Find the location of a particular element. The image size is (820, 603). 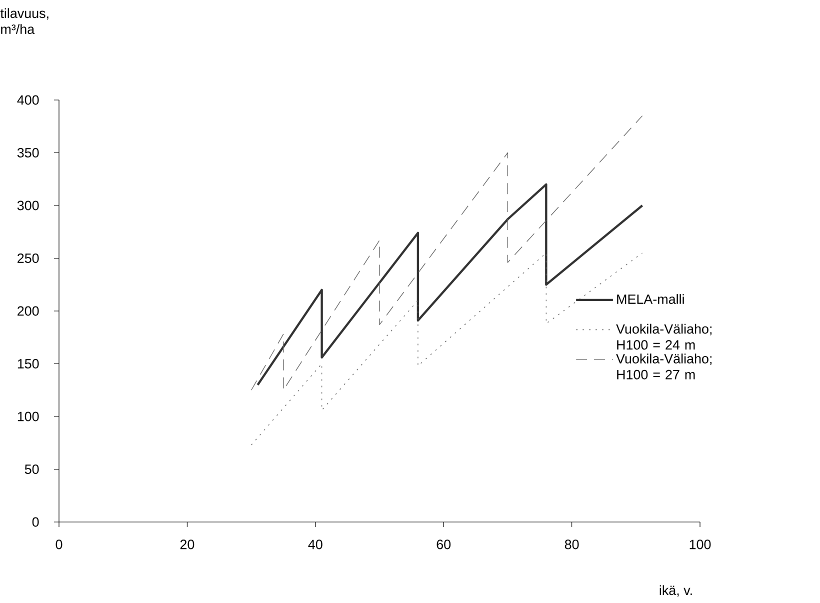

x-axis-title: ikä, v. is located at coordinates (676, 591).